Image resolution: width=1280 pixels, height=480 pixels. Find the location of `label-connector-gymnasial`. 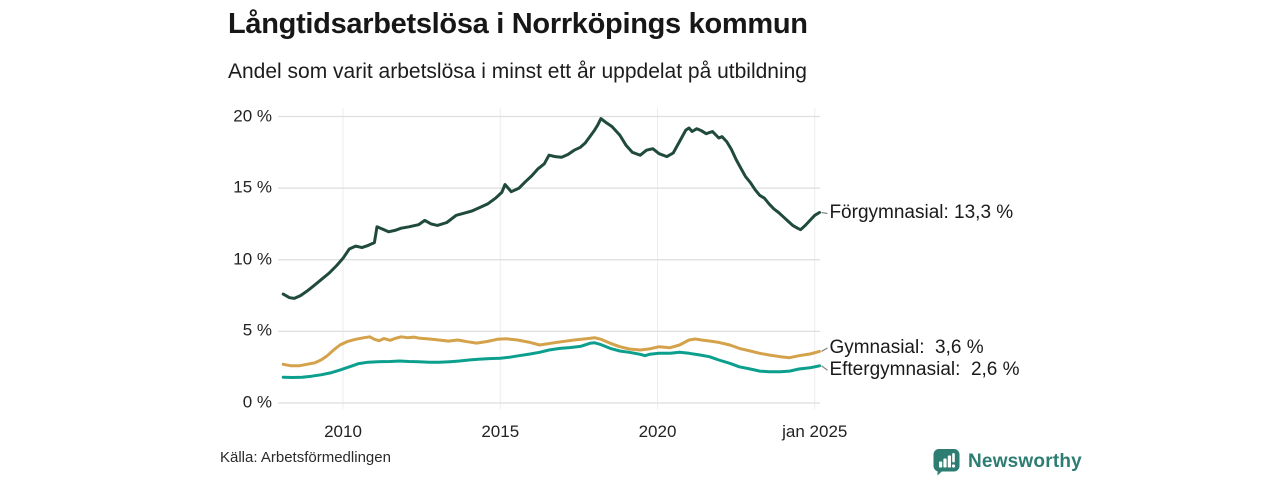

label-connector-gymnasial is located at coordinates (824, 349).